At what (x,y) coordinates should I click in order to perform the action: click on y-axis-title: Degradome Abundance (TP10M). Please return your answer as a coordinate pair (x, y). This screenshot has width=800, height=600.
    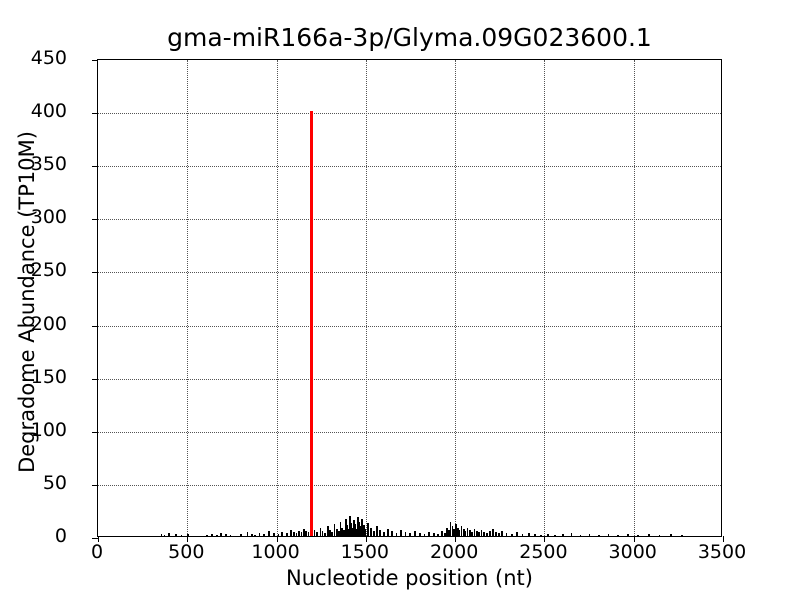
    Looking at the image, I should click on (27, 302).